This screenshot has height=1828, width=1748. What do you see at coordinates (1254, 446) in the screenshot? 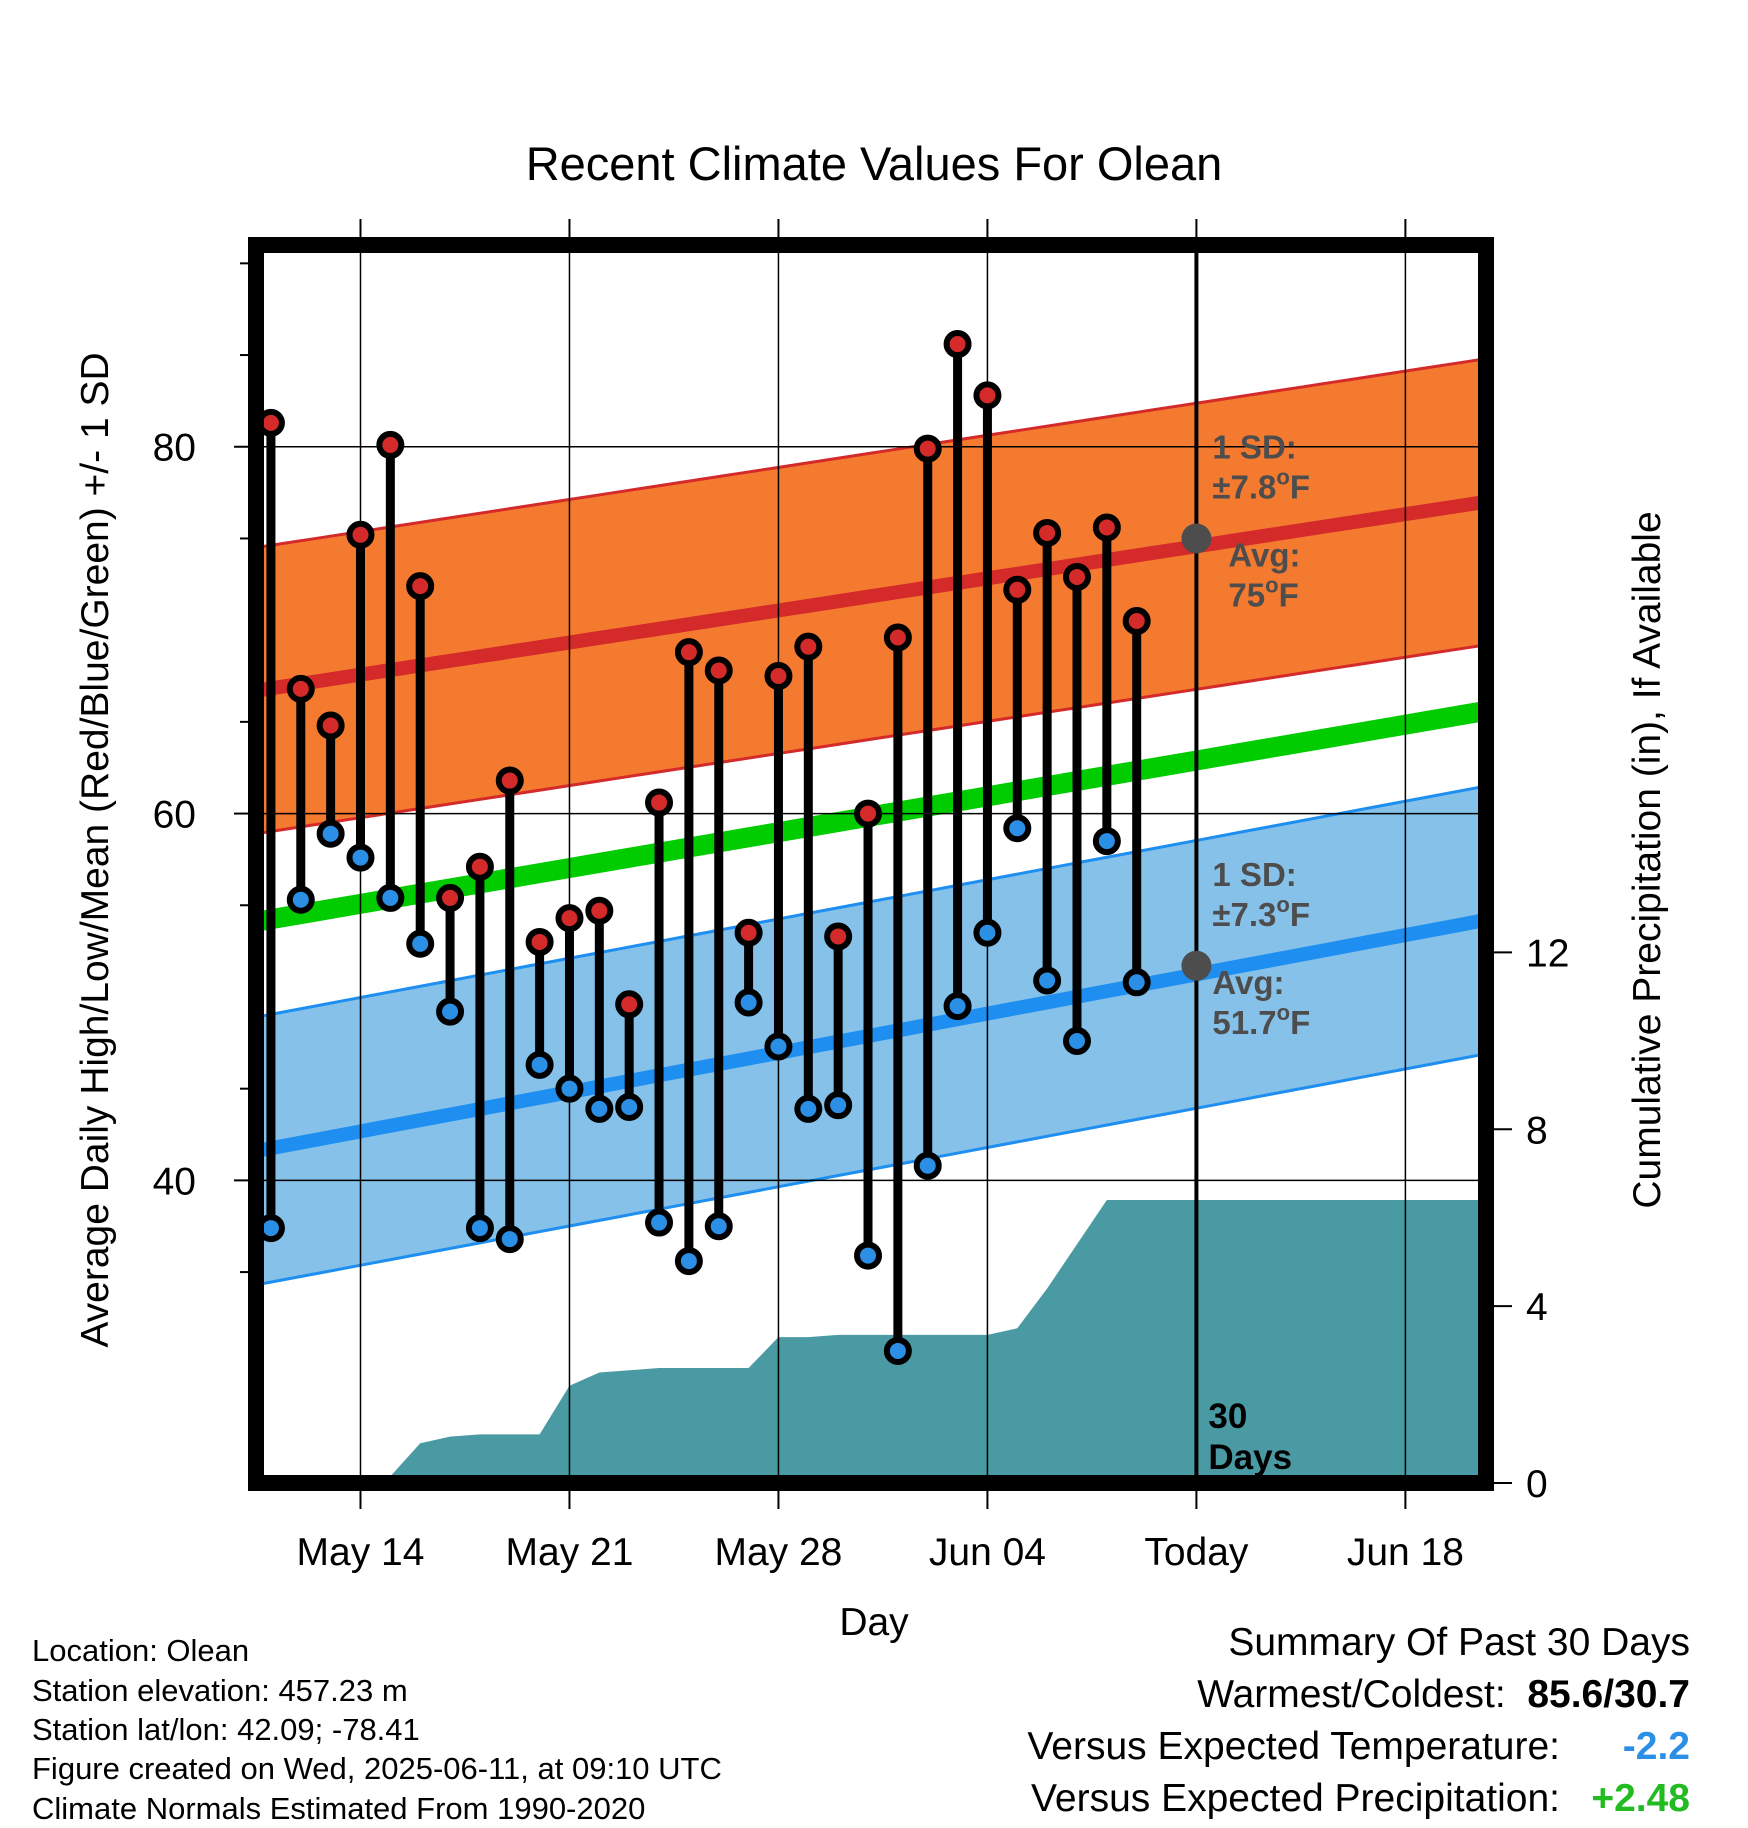
I see `high-sd-label: 1 SD:` at bounding box center [1254, 446].